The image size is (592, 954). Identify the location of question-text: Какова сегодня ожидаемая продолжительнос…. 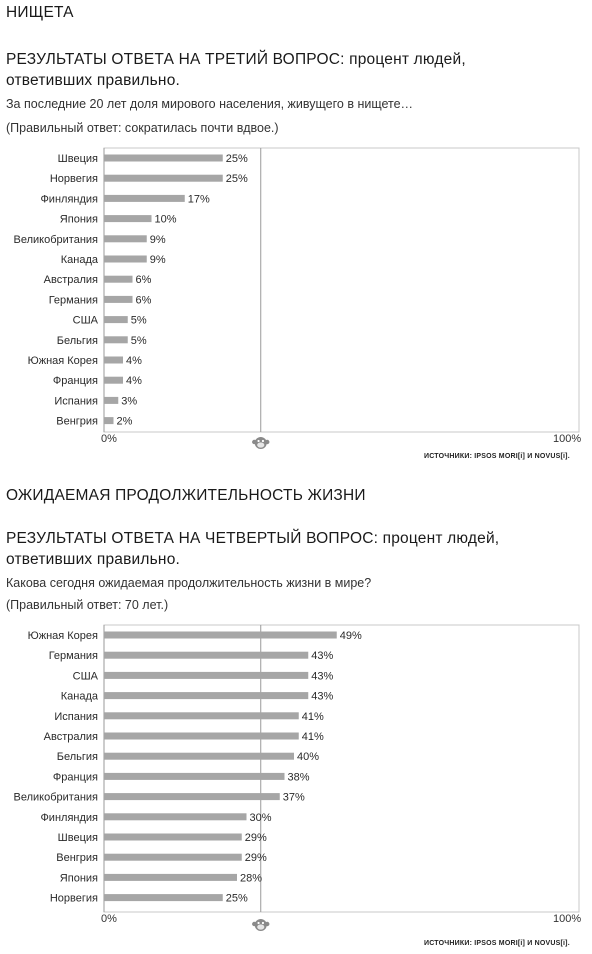
(189, 583).